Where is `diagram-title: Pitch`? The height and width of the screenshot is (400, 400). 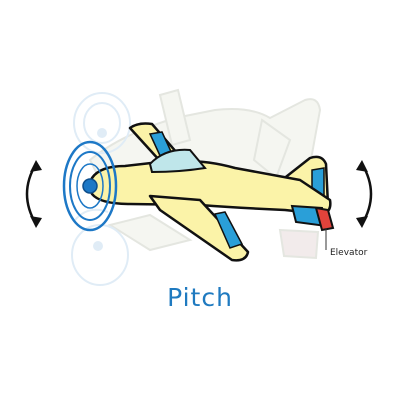
diagram-title: Pitch is located at coordinates (200, 297).